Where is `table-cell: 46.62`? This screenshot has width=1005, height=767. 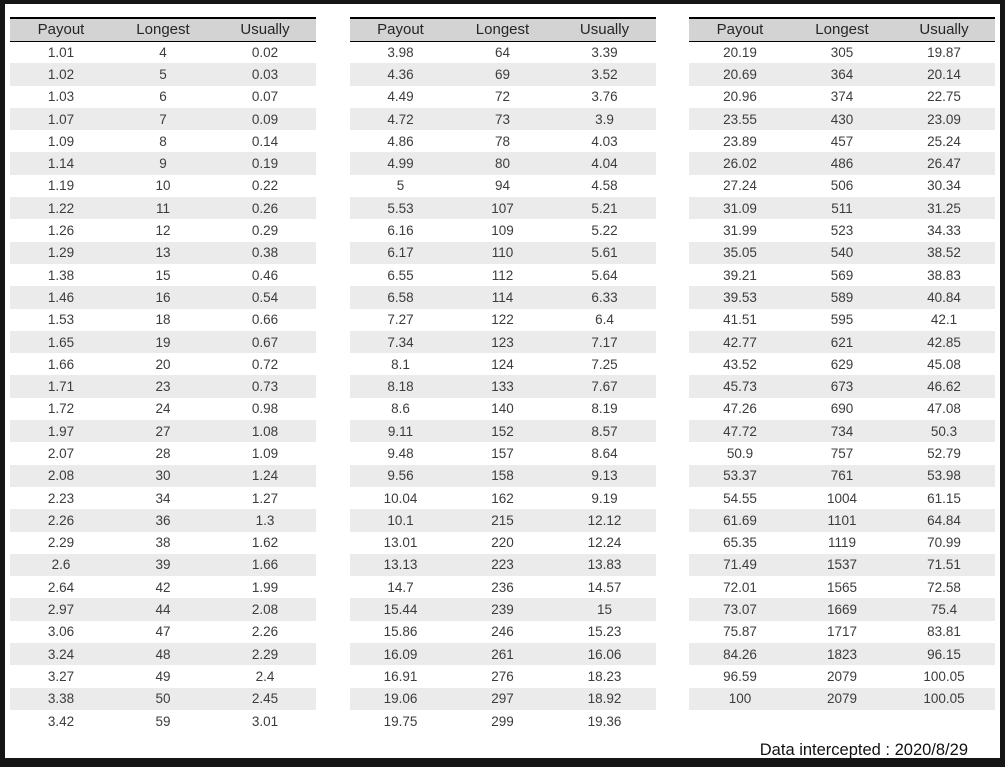 table-cell: 46.62 is located at coordinates (944, 387).